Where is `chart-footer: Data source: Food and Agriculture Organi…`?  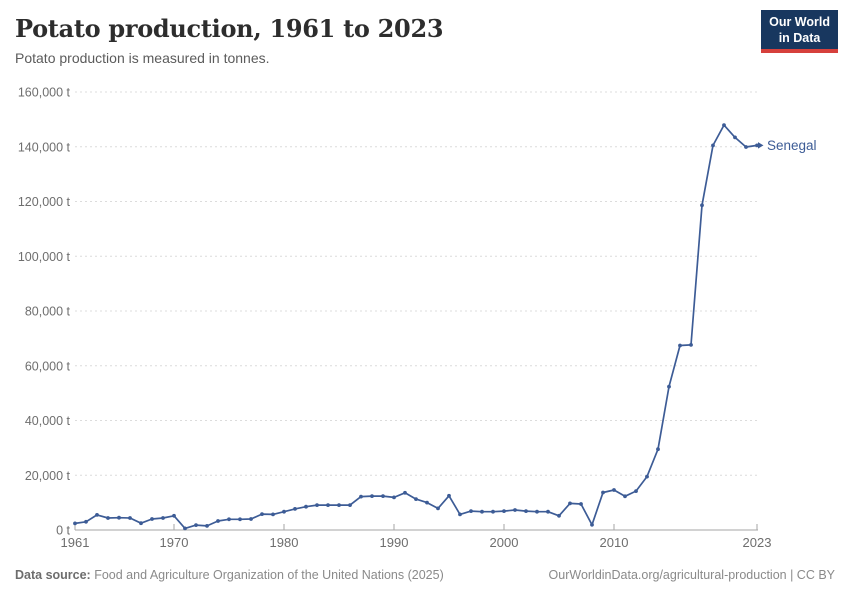 chart-footer: Data source: Food and Agriculture Organi… is located at coordinates (425, 575).